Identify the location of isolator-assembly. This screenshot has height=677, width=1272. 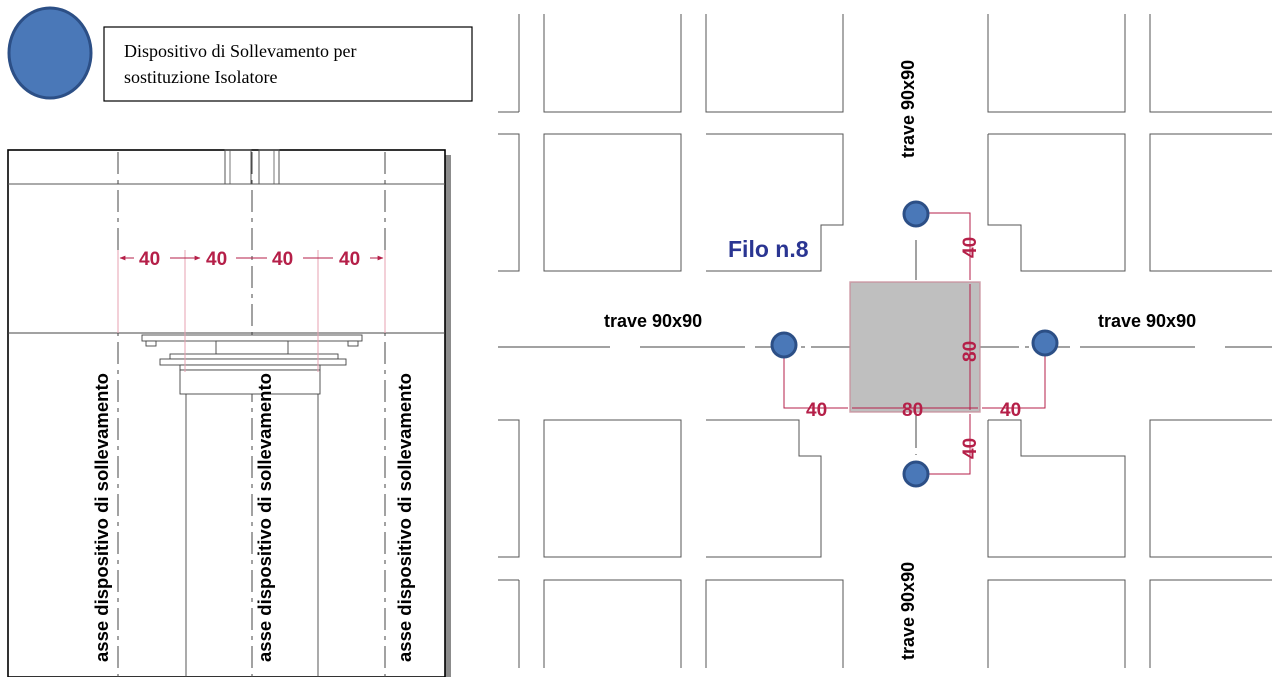
(252, 505).